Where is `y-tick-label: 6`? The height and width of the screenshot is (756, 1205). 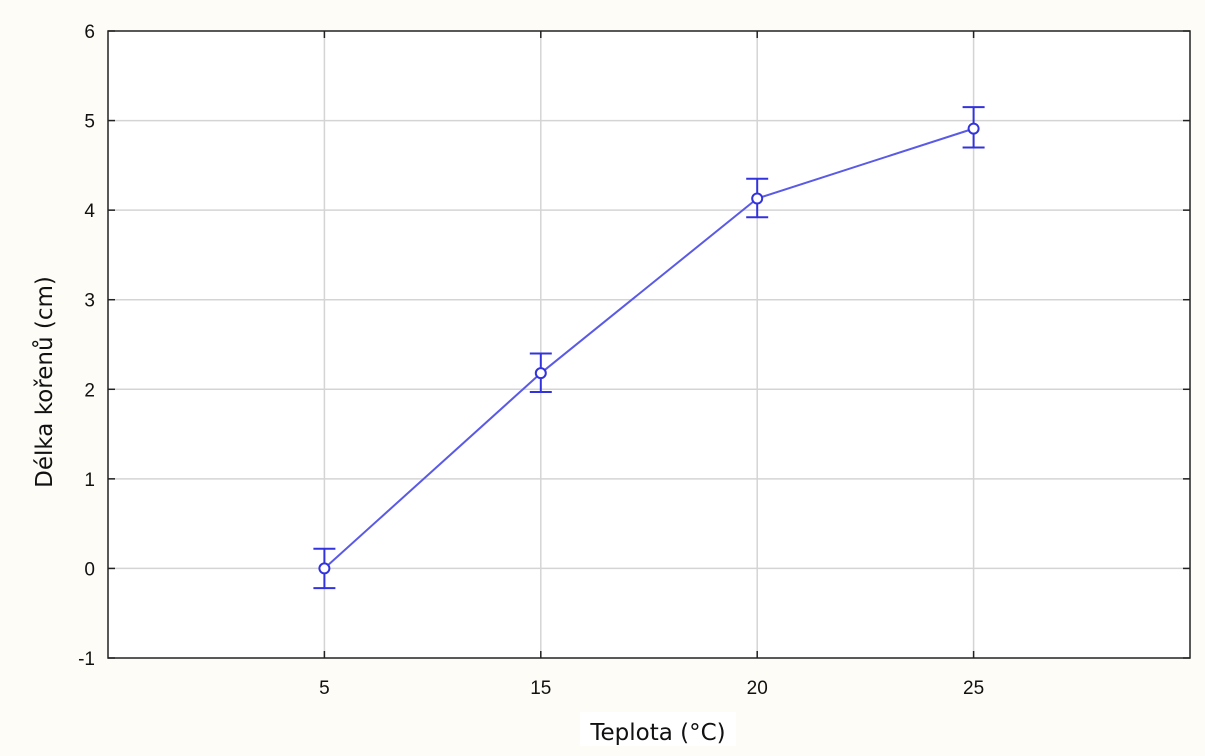
y-tick-label: 6 is located at coordinates (89, 32).